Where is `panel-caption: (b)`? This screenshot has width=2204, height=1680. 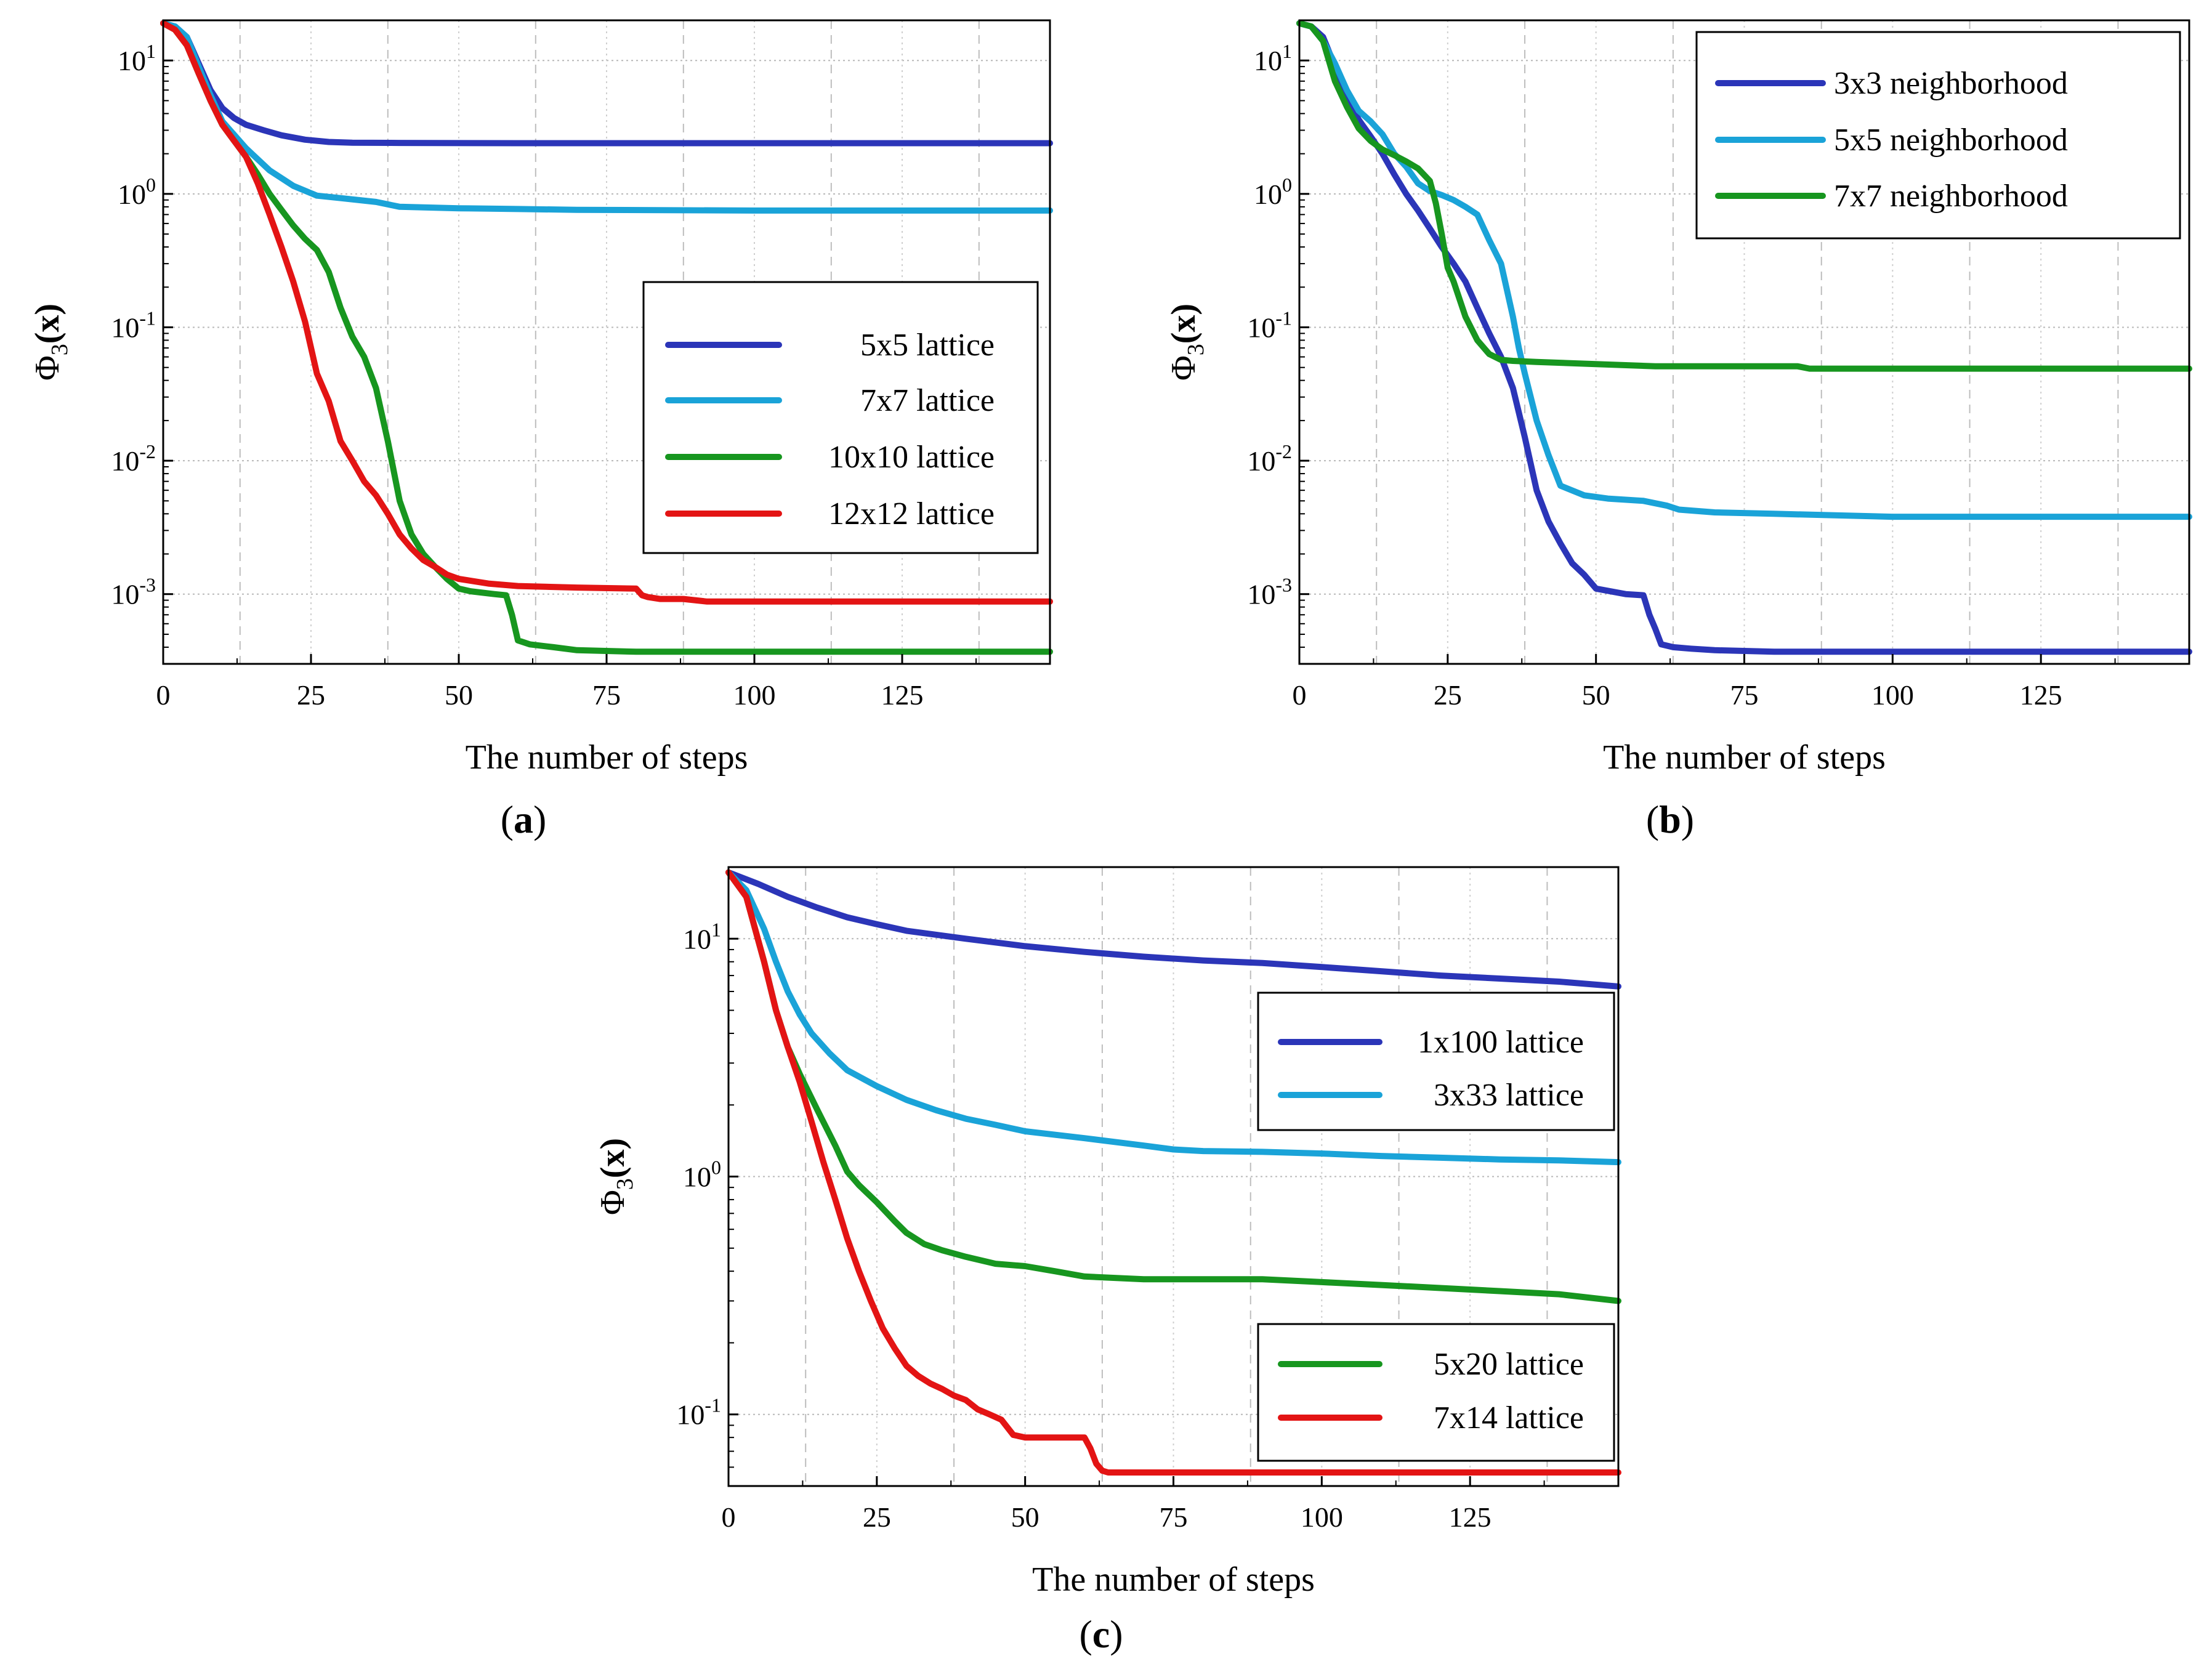 panel-caption: (b) is located at coordinates (1670, 820).